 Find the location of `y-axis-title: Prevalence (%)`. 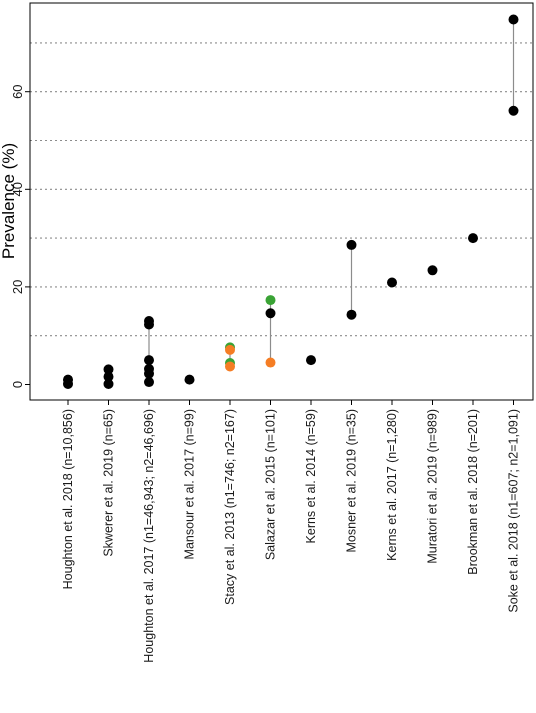

y-axis-title: Prevalence (%) is located at coordinates (9, 201).